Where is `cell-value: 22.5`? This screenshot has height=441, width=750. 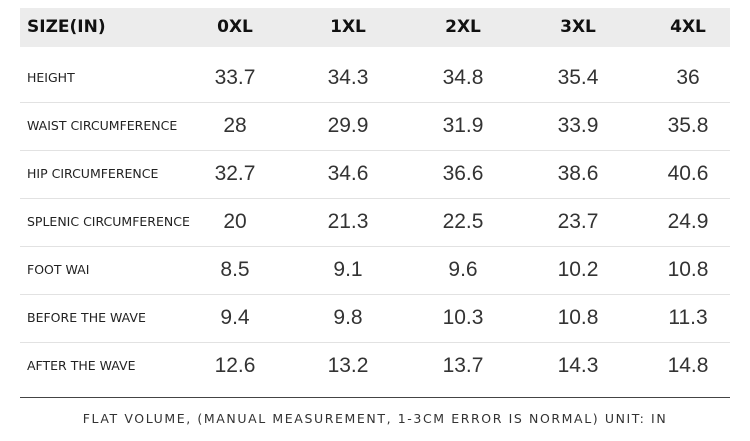 cell-value: 22.5 is located at coordinates (463, 221).